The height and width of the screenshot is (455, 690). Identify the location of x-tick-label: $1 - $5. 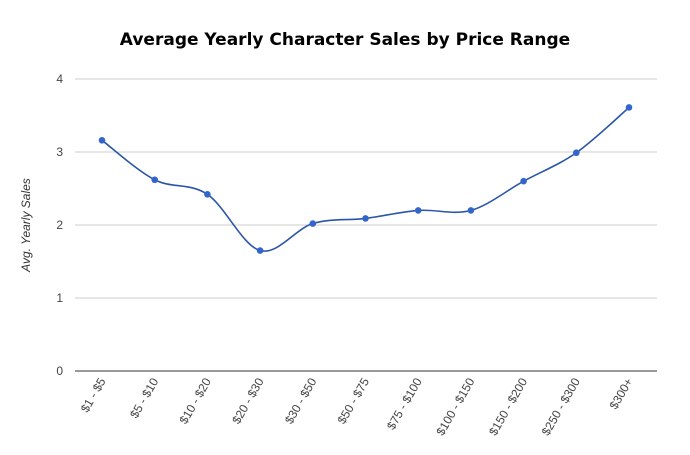
(93, 395).